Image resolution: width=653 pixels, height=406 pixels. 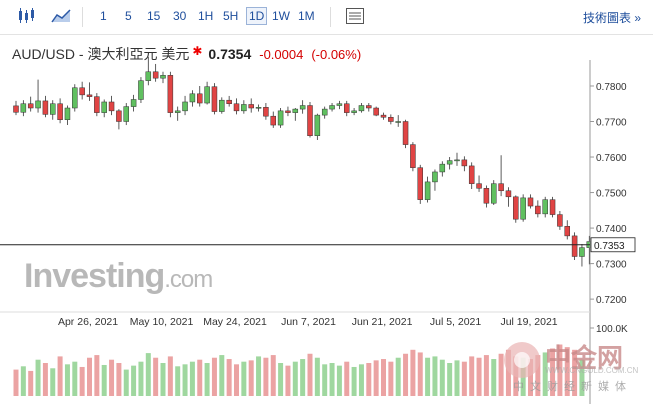 What do you see at coordinates (235, 322) in the screenshot?
I see `x-tick-label: May 24, 2021` at bounding box center [235, 322].